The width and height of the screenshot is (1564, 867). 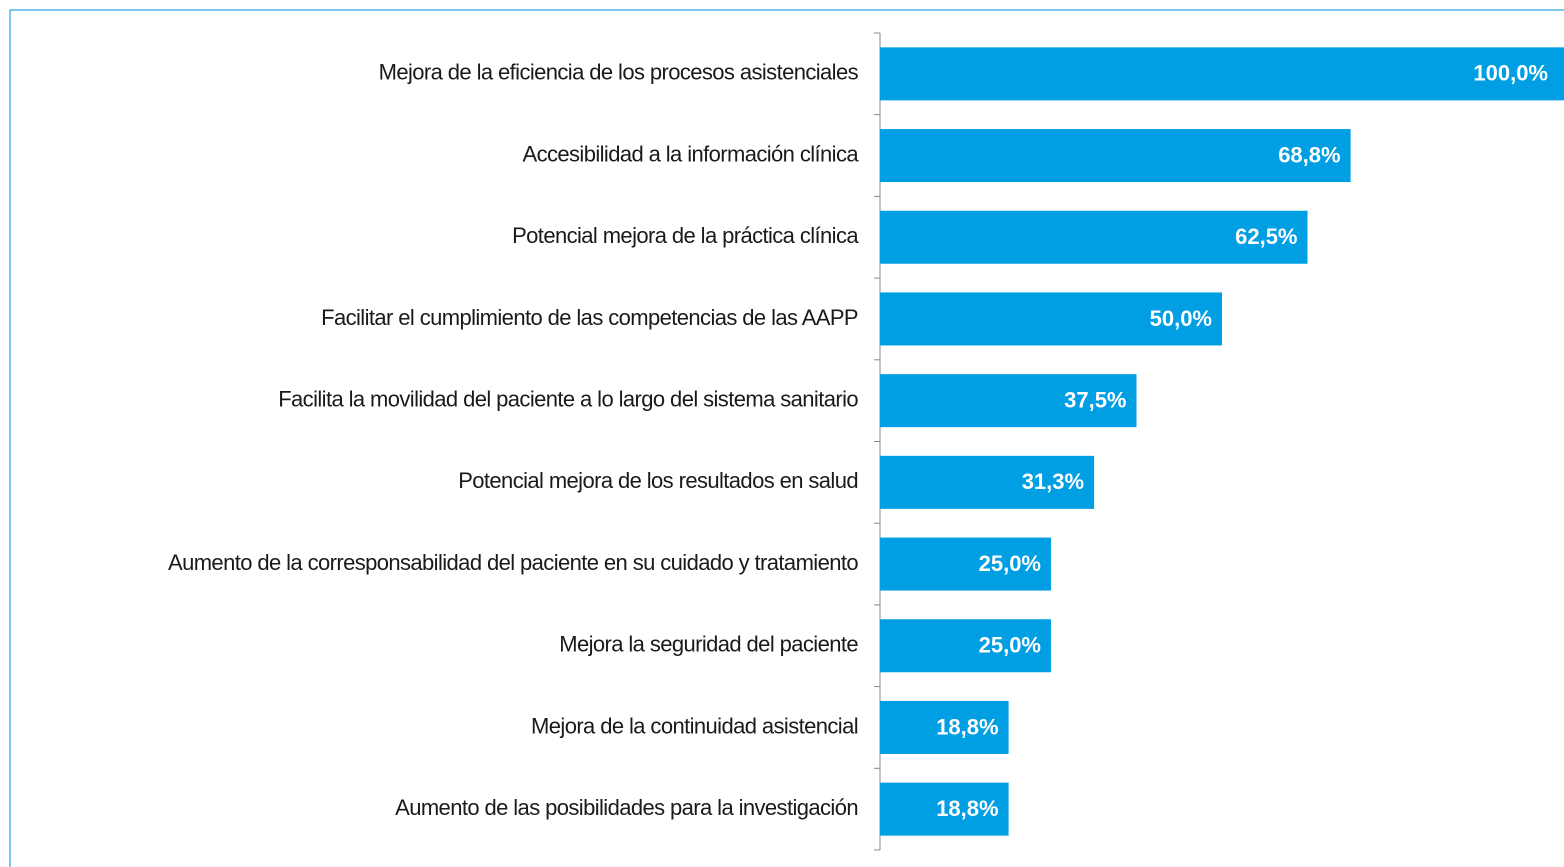 I want to click on category-label: Mejora de la continuidad asistencial, so click(x=694, y=725).